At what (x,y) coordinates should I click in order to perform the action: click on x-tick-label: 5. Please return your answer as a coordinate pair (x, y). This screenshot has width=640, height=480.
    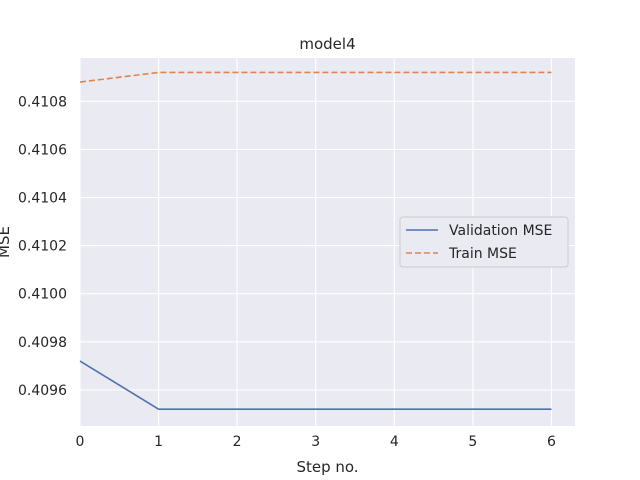
    Looking at the image, I should click on (472, 442).